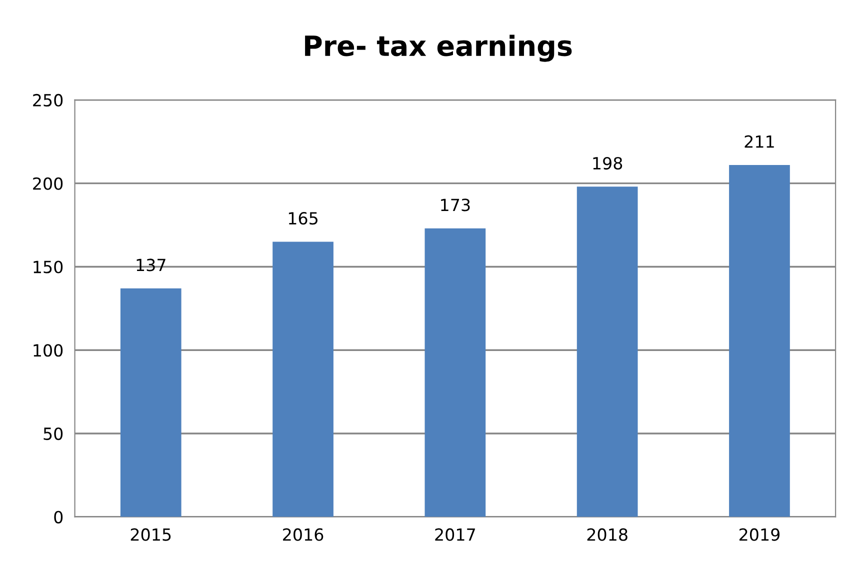 The width and height of the screenshot is (850, 568). Describe the element at coordinates (759, 141) in the screenshot. I see `data-label: 211` at that location.